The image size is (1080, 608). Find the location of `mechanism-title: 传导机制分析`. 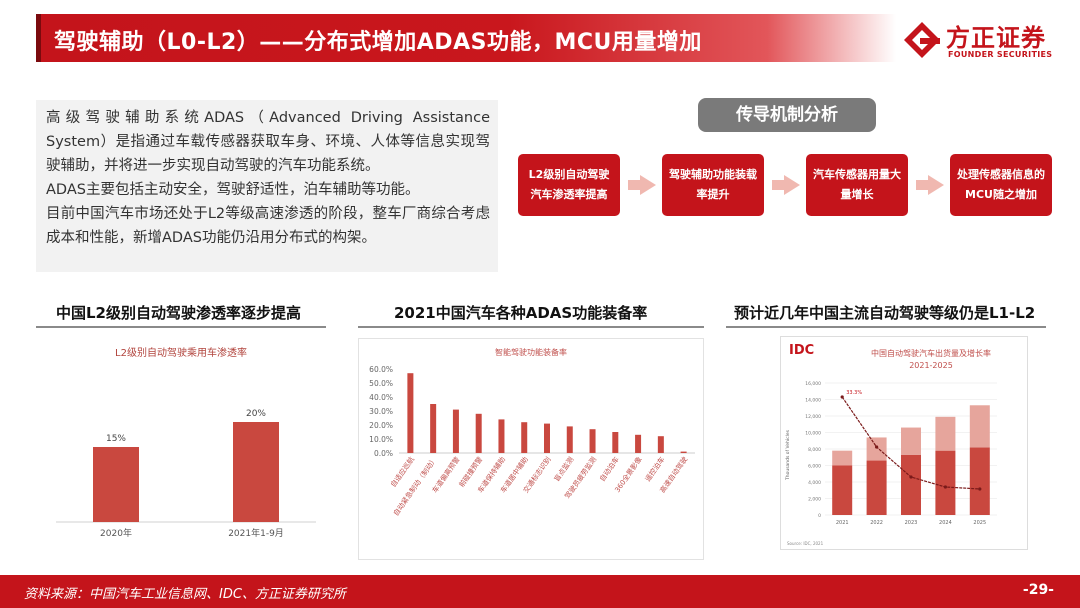

mechanism-title: 传导机制分析 is located at coordinates (787, 115).